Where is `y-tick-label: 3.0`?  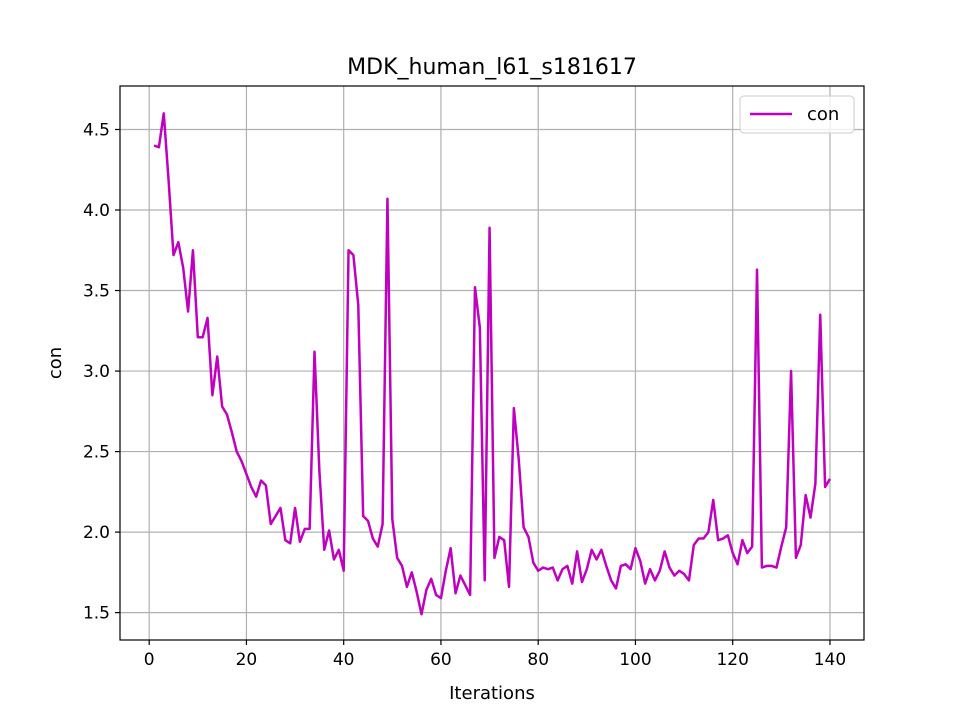
y-tick-label: 3.0 is located at coordinates (96, 372).